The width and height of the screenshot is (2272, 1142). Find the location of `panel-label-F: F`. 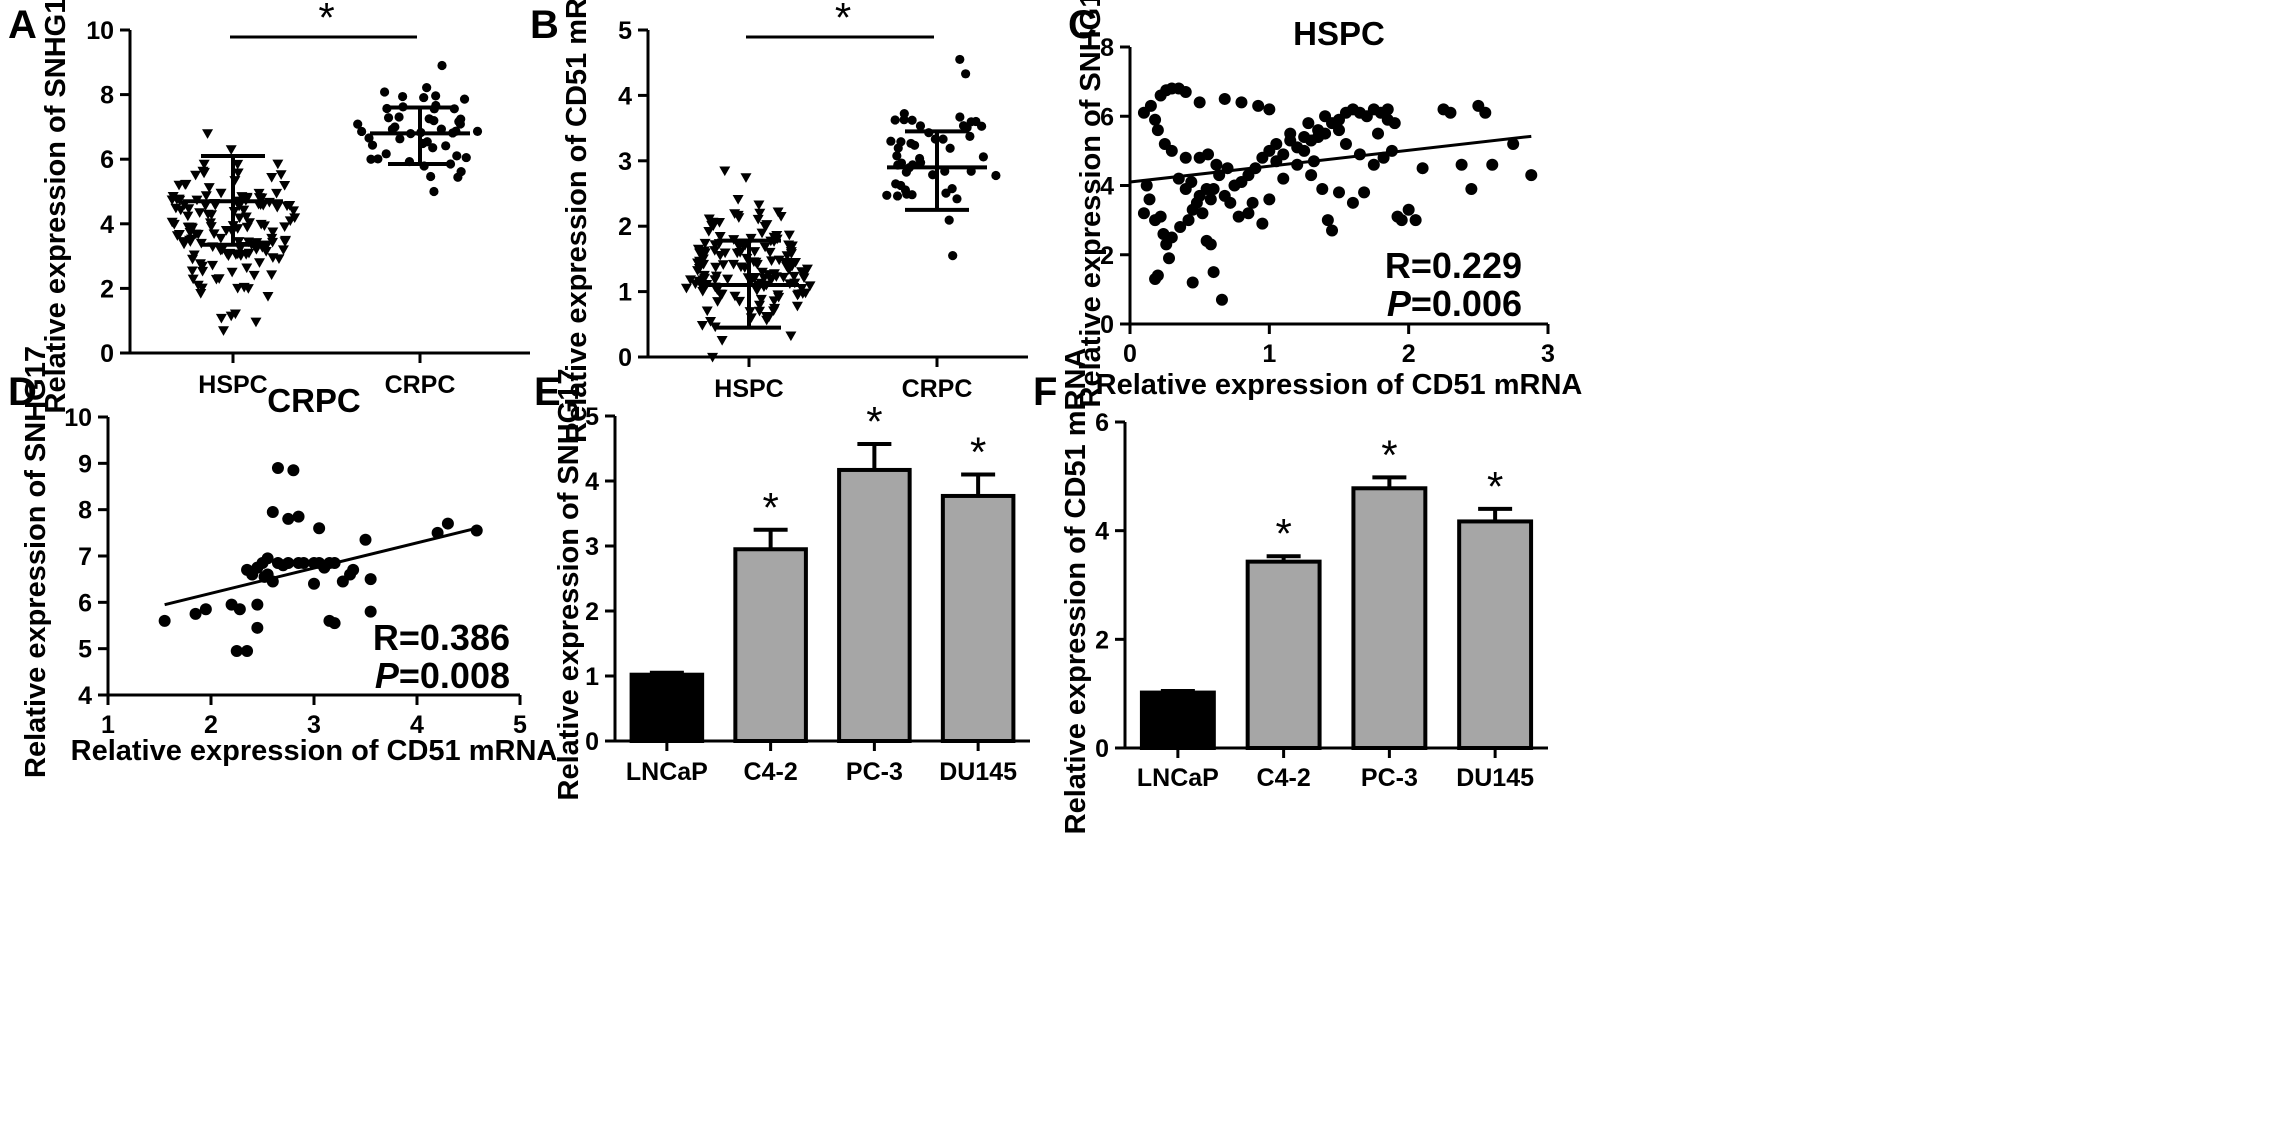

panel-label-F: F is located at coordinates (1045, 392).